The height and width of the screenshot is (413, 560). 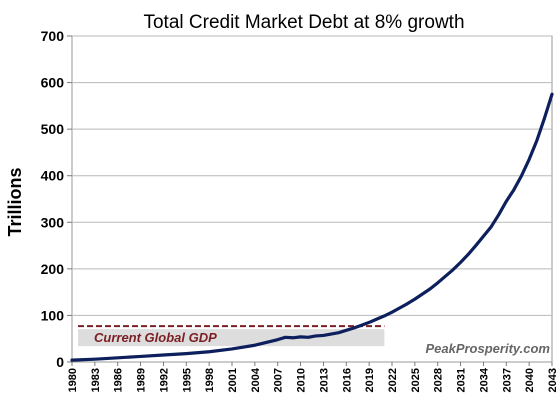 What do you see at coordinates (484, 379) in the screenshot?
I see `x-tick-label: 2034` at bounding box center [484, 379].